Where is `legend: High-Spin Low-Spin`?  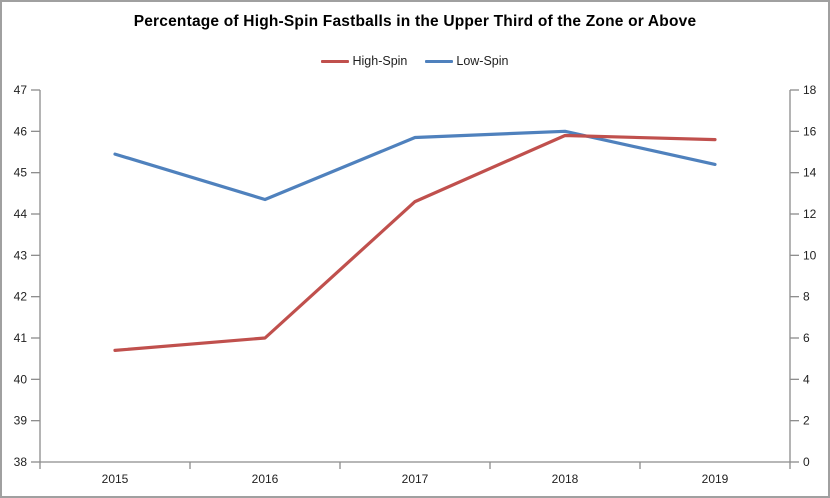
legend: High-Spin Low-Spin is located at coordinates (415, 61).